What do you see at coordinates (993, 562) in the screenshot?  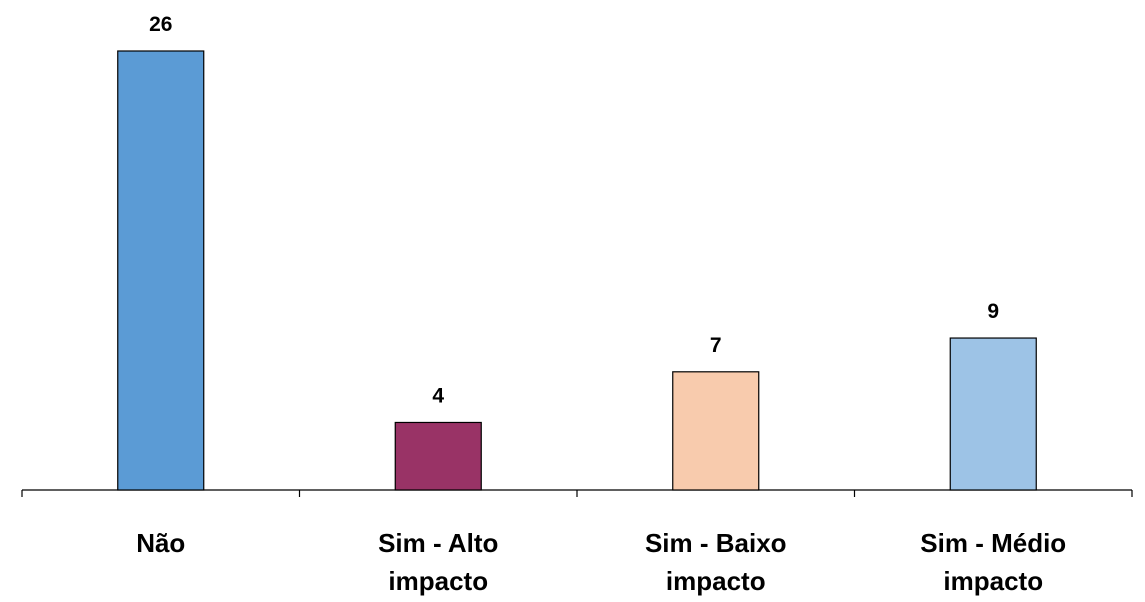 I see `x-tick-label: Sim - Médio impacto` at bounding box center [993, 562].